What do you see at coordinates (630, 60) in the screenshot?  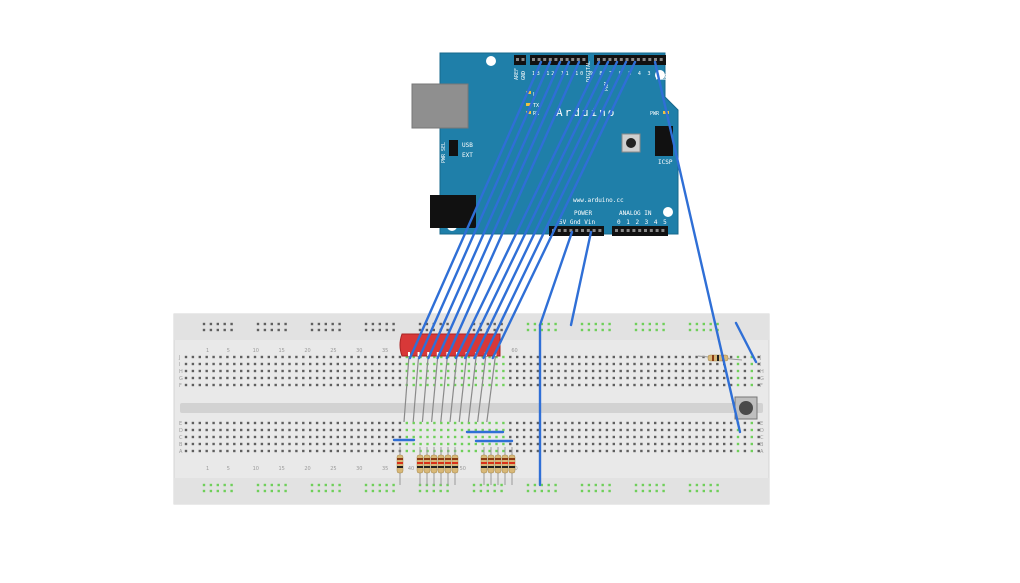 I see `digital-header-low` at bounding box center [630, 60].